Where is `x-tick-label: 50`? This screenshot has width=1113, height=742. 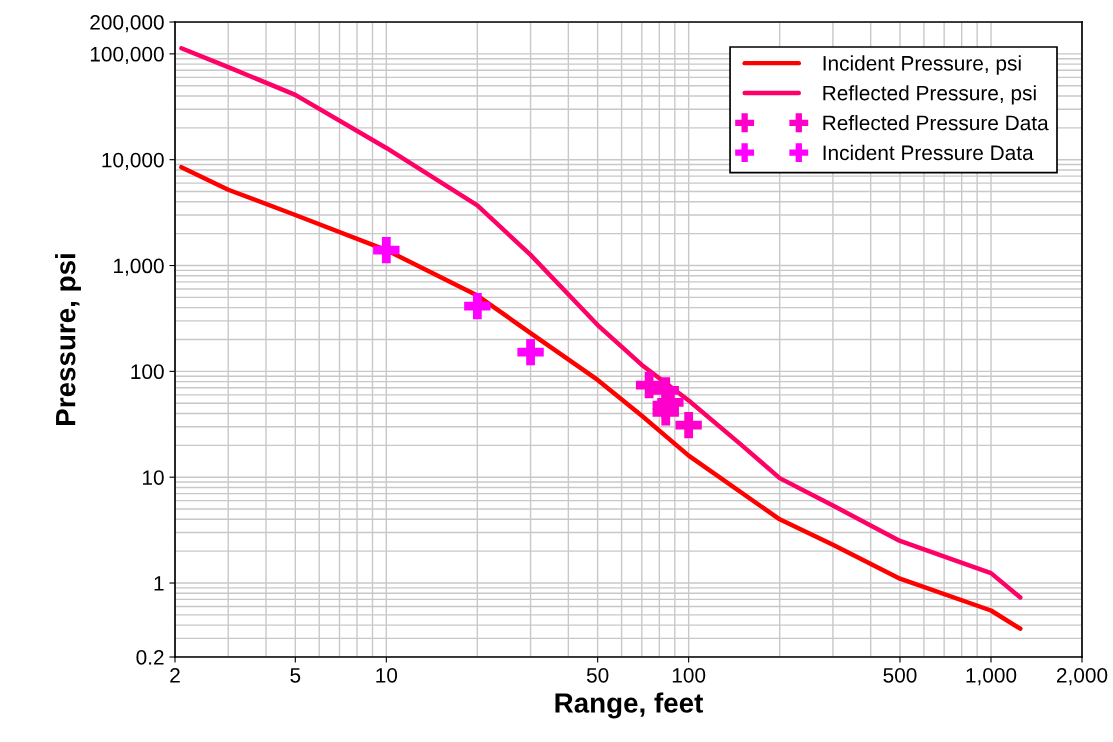 x-tick-label: 50 is located at coordinates (597, 675).